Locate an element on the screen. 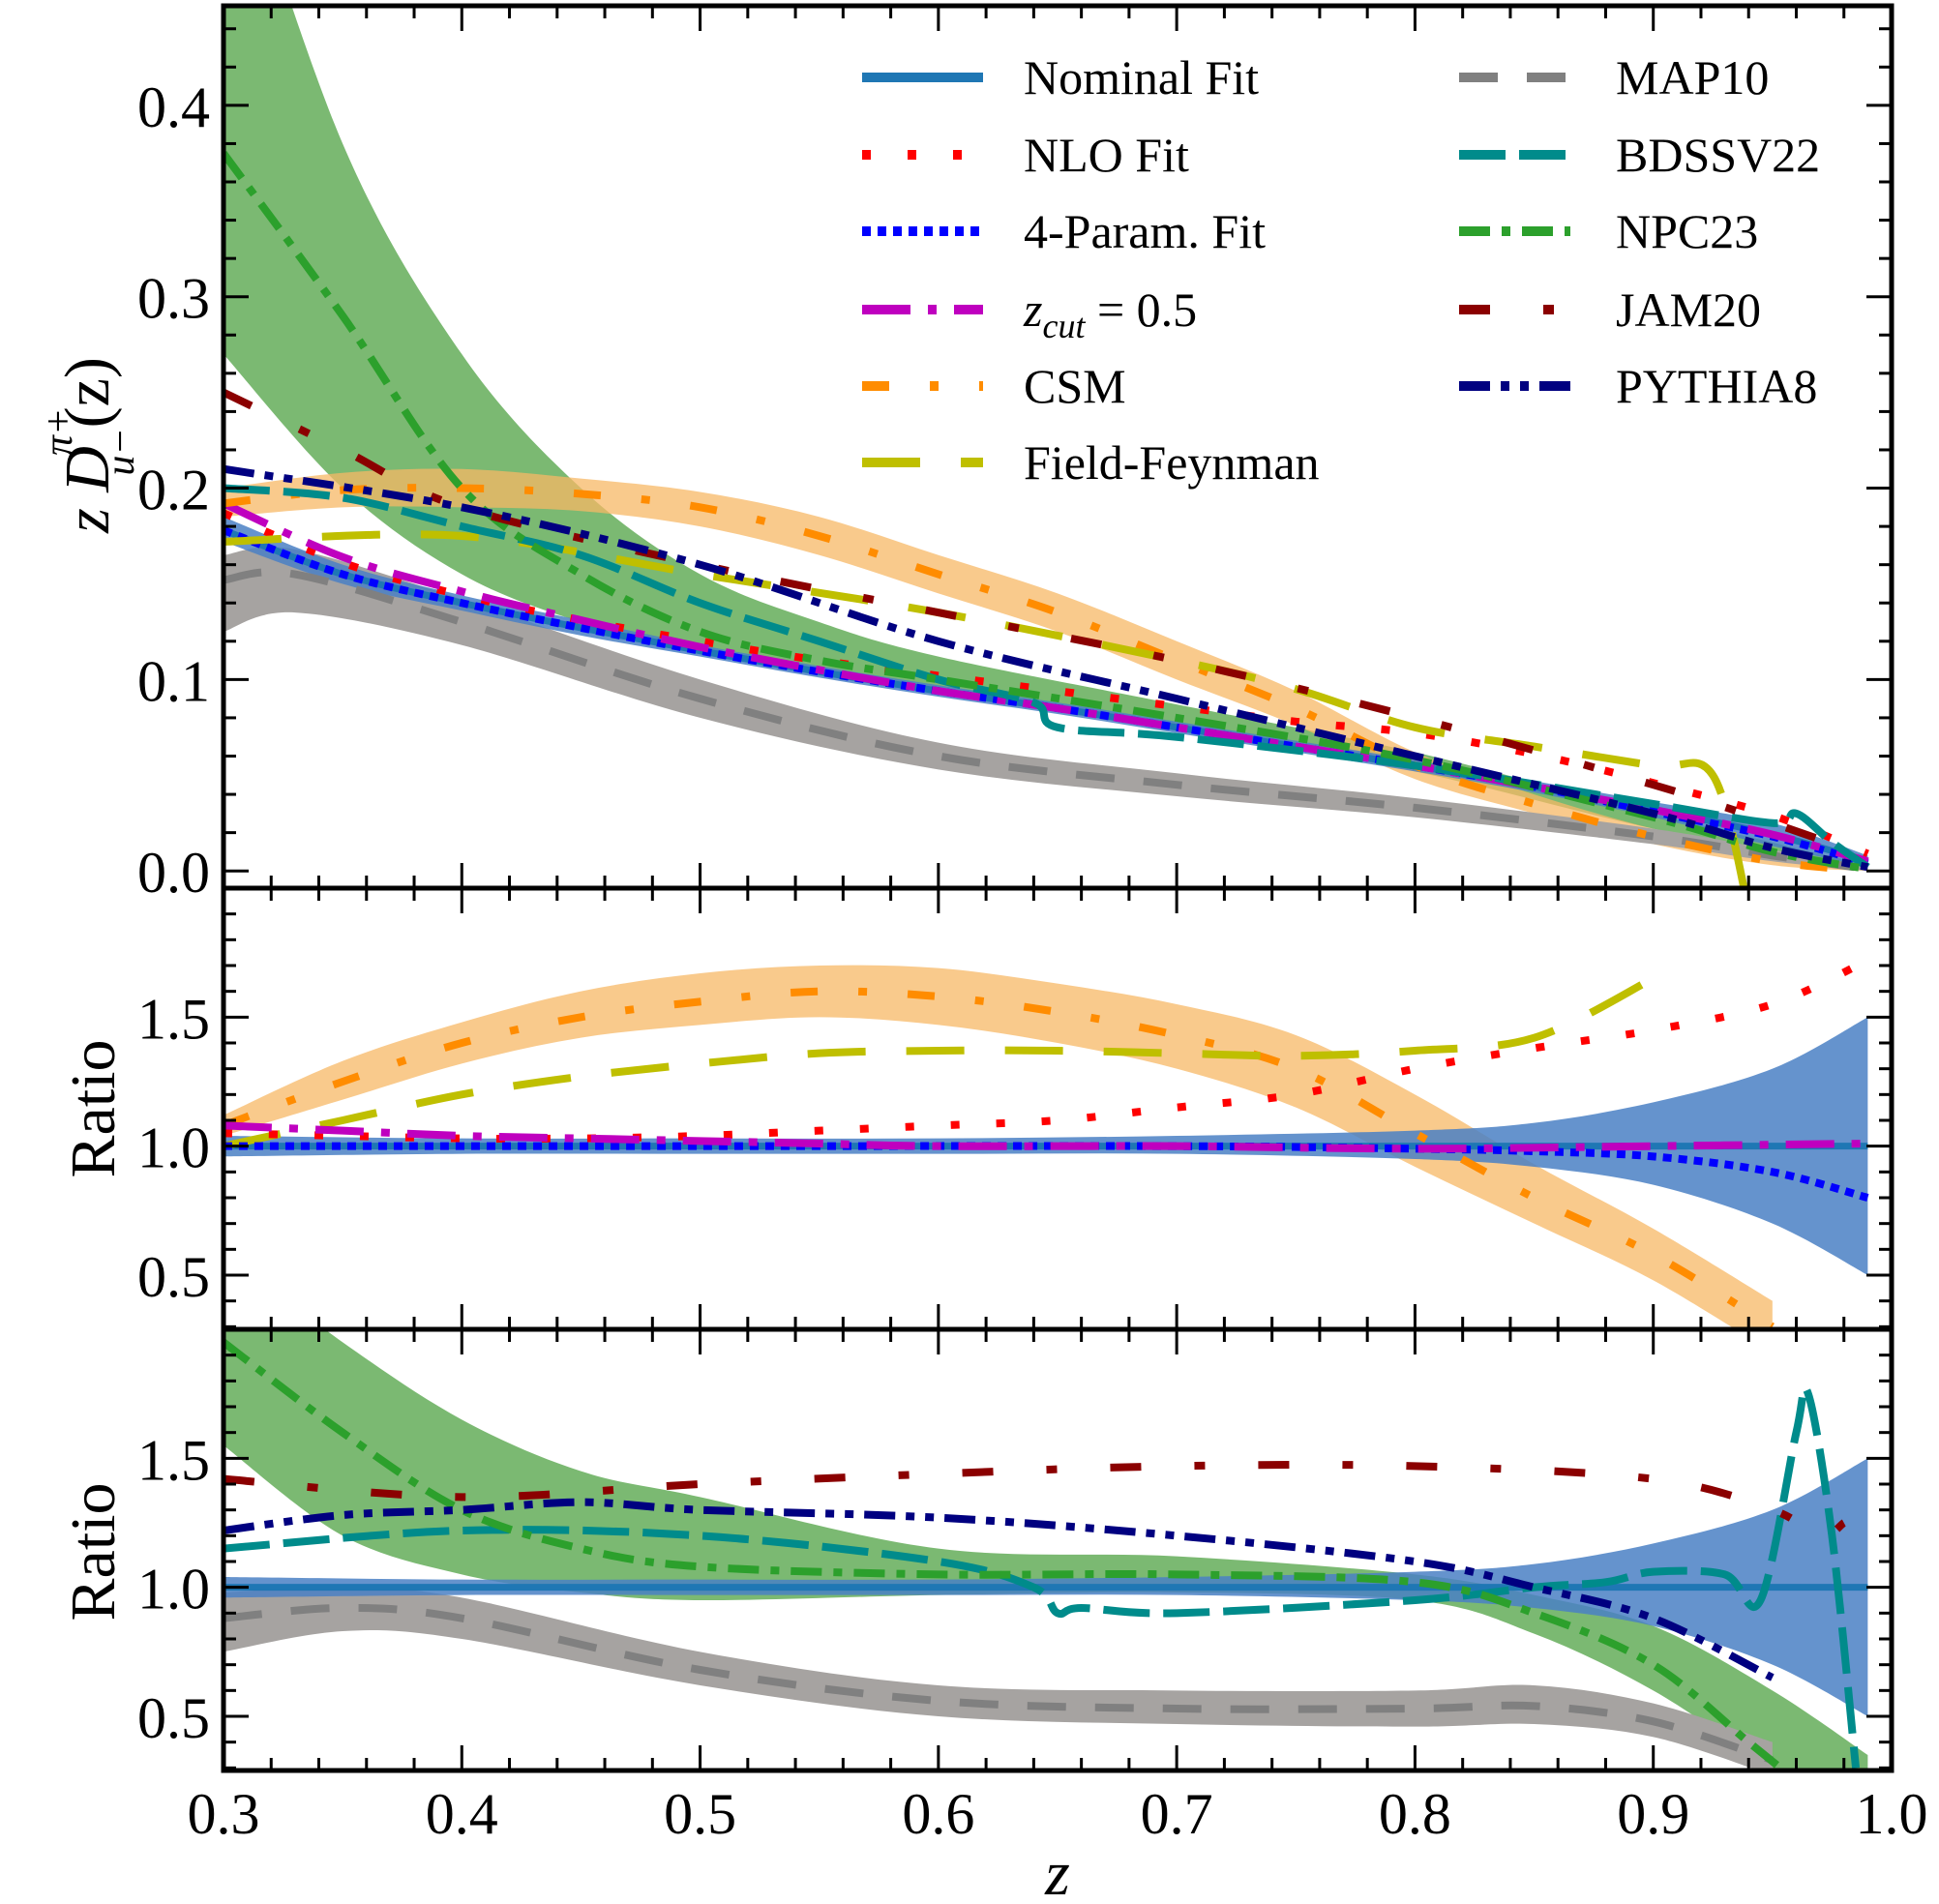 This screenshot has height=1904, width=1939. y-axis-label-top: z Dπ+ u−(z) is located at coordinates (90, 446).